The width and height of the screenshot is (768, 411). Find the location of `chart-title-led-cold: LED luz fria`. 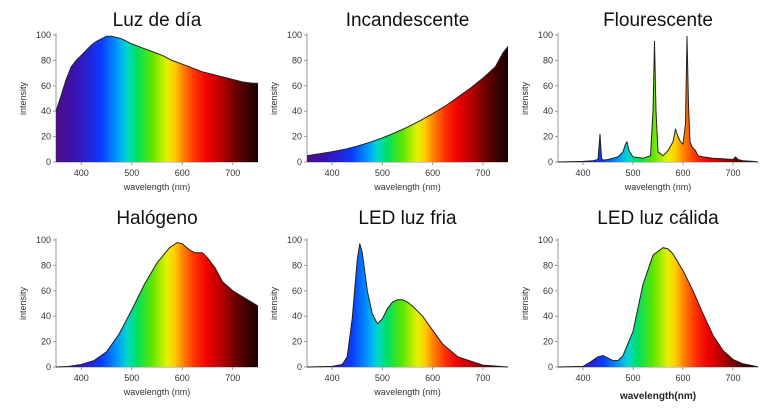

chart-title-led-cold: LED luz fria is located at coordinates (407, 218).